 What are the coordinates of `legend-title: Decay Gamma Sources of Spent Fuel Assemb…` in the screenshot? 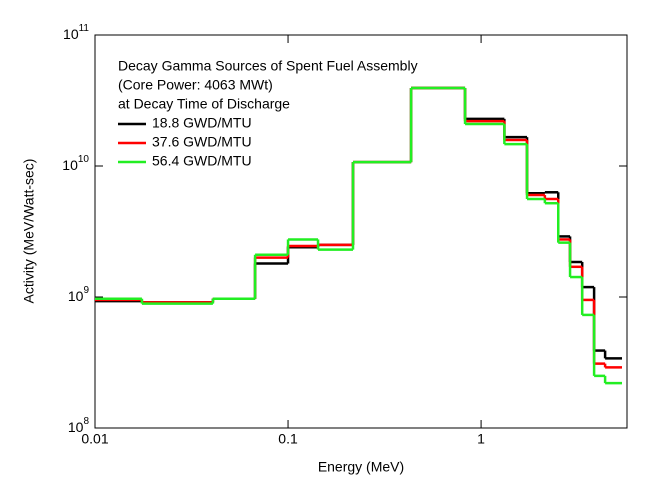 It's located at (268, 66).